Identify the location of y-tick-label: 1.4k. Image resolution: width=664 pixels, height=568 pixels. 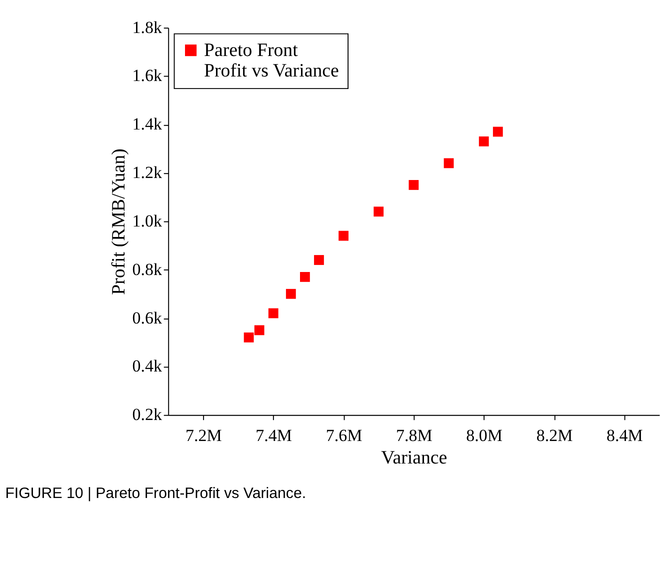
(147, 124).